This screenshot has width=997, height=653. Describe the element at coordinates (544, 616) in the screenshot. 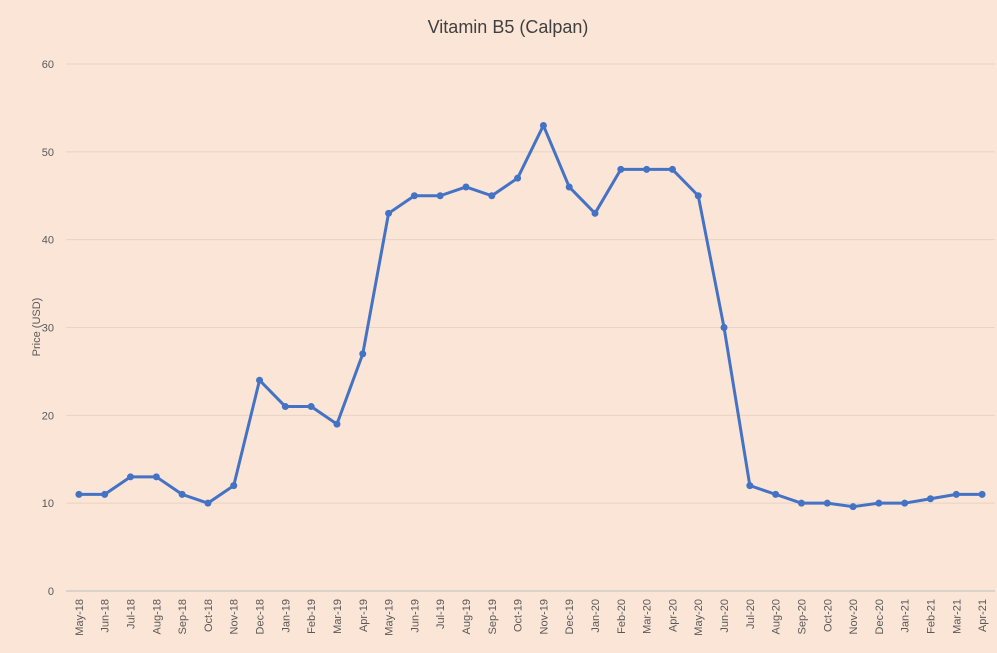

I see `x-tick-label: Nov-19` at that location.